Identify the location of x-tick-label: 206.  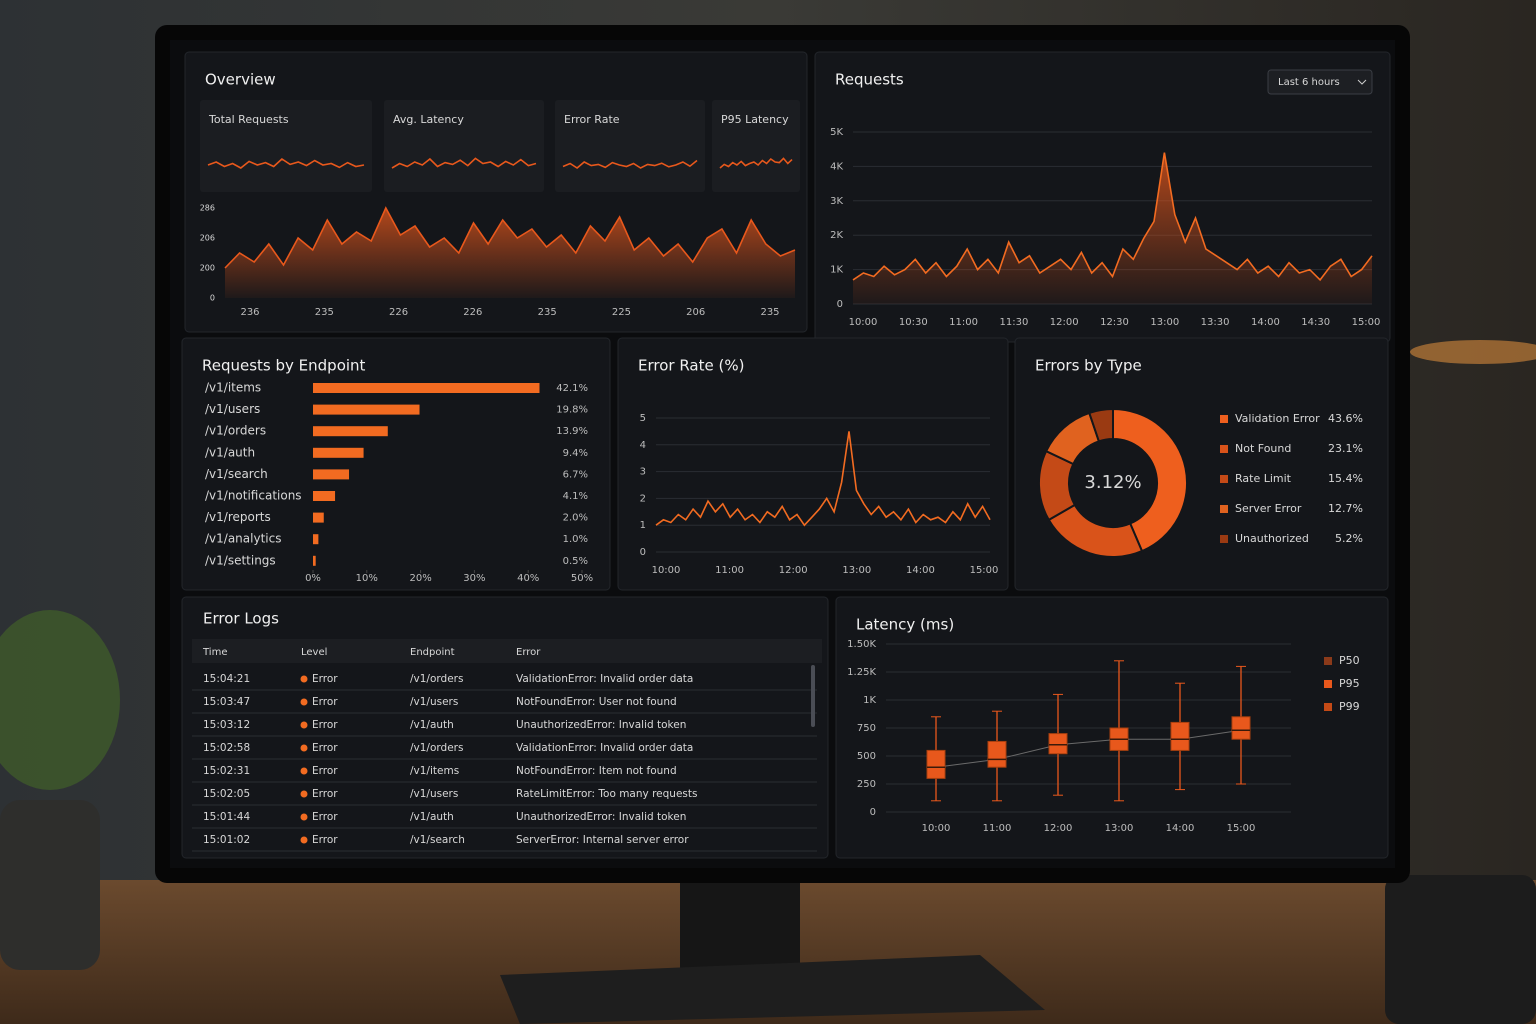
(695, 312).